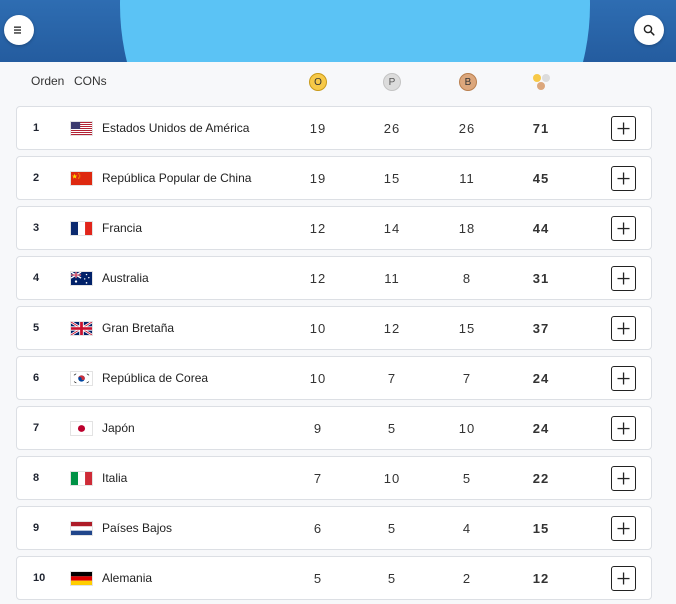 Image resolution: width=676 pixels, height=604 pixels. What do you see at coordinates (334, 228) in the screenshot?
I see `table-row: 3 Francia 12 14 18 44` at bounding box center [334, 228].